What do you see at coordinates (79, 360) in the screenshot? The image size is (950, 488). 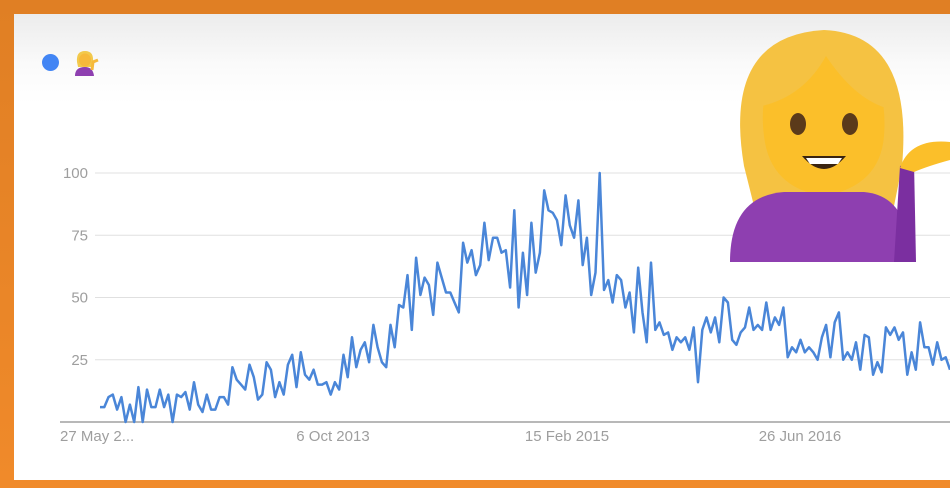 I see `y-tick-label: 25` at bounding box center [79, 360].